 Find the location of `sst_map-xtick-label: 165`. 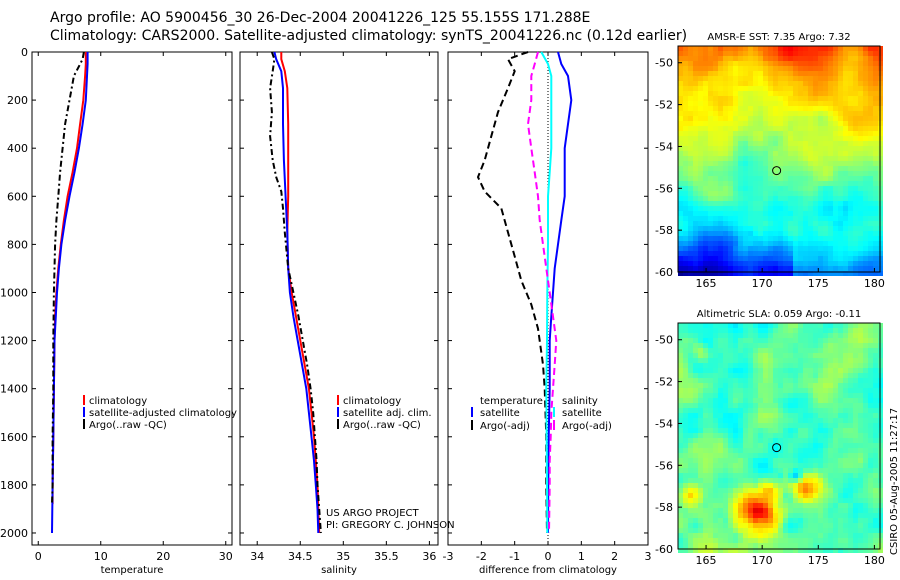

sst_map-xtick-label: 165 is located at coordinates (706, 283).